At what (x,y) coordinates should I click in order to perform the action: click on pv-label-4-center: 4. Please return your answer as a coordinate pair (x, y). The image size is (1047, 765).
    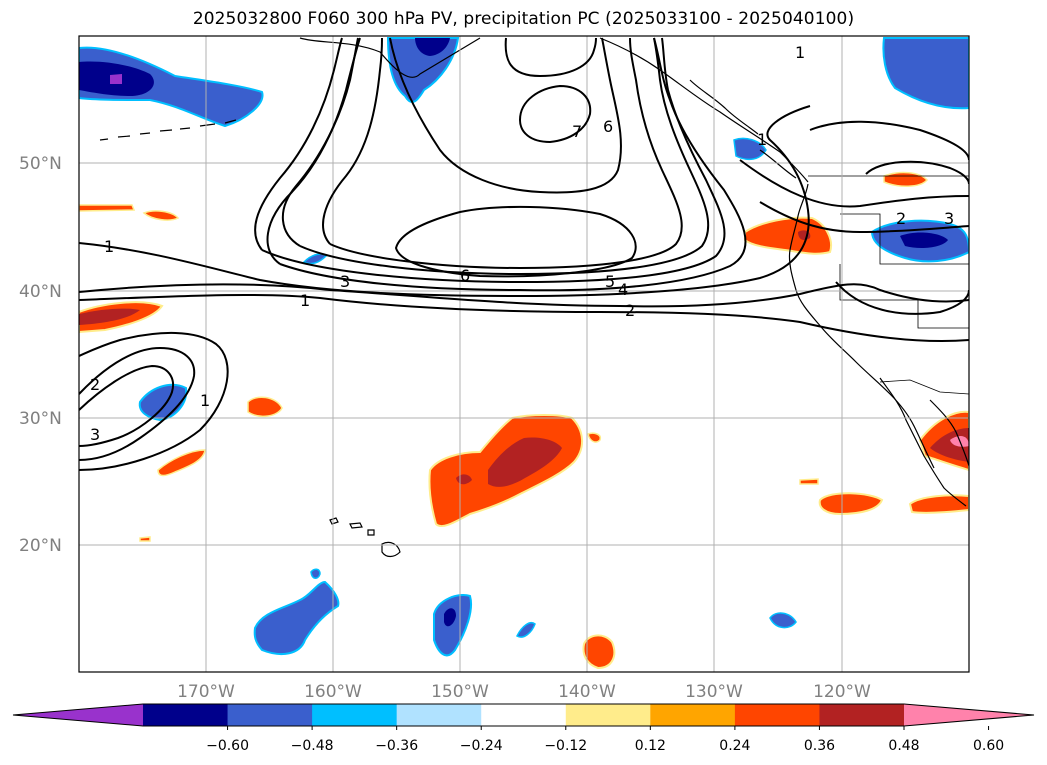
    Looking at the image, I should click on (623, 289).